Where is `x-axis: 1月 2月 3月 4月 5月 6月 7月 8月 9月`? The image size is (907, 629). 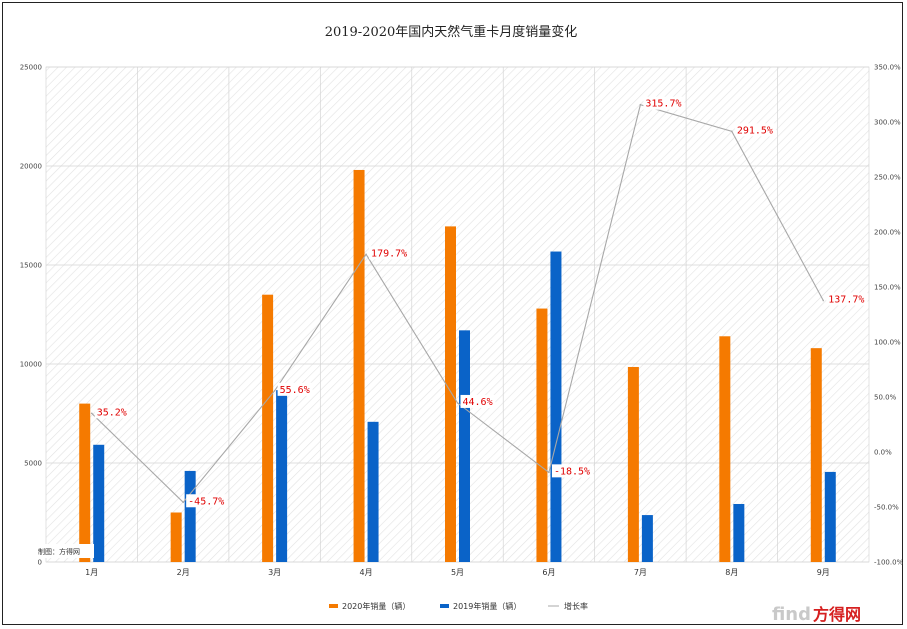
x-axis: 1月 2月 3月 4月 5月 6月 7月 8月 9月 is located at coordinates (457, 572).